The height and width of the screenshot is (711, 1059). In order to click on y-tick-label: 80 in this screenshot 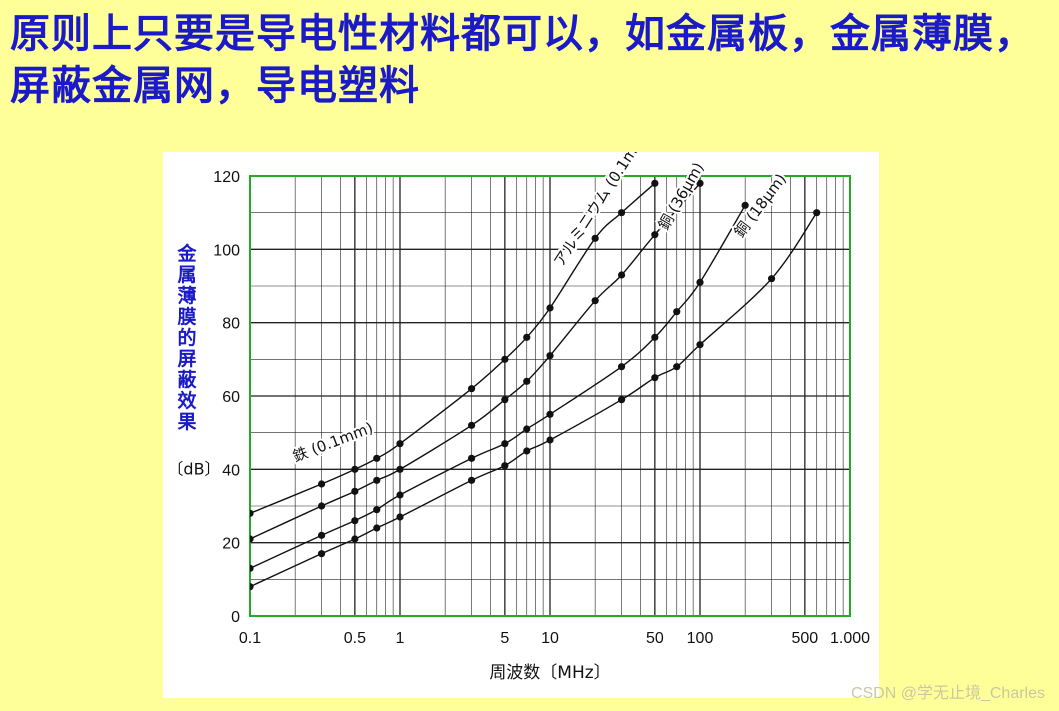, I will do `click(231, 324)`.